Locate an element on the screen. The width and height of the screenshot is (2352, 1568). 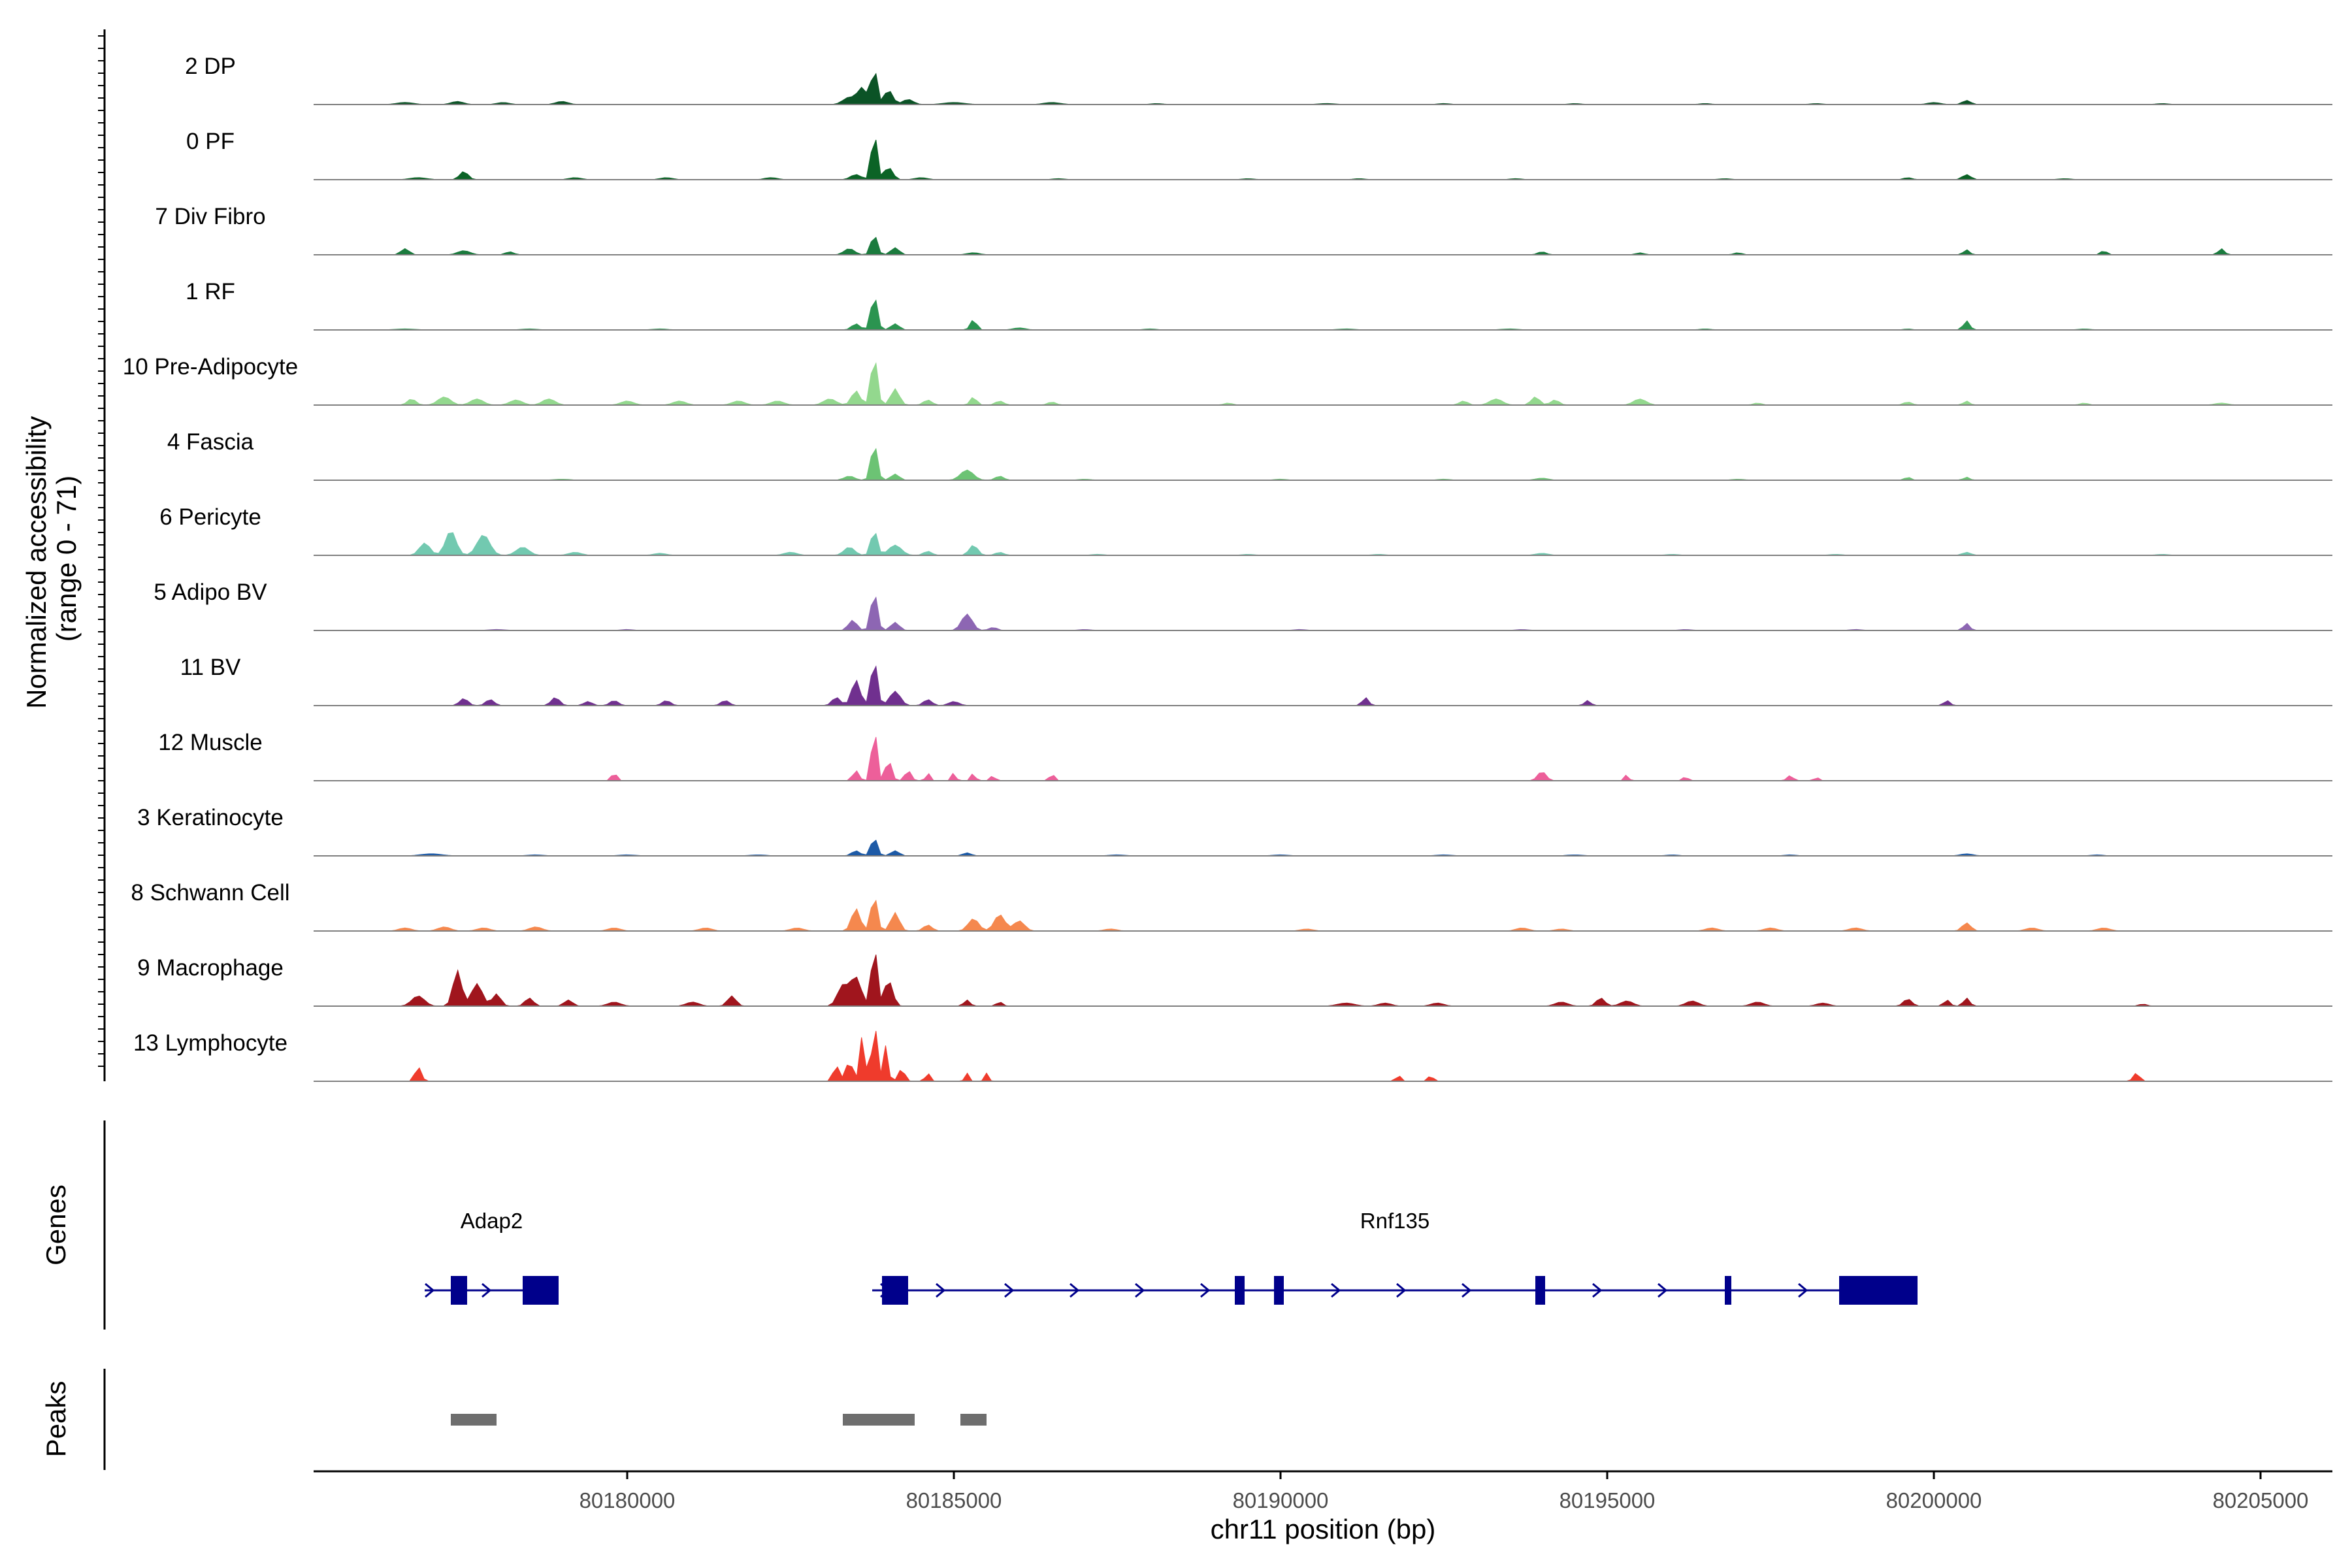
x-tick-label: 80205000 is located at coordinates (2261, 1500).